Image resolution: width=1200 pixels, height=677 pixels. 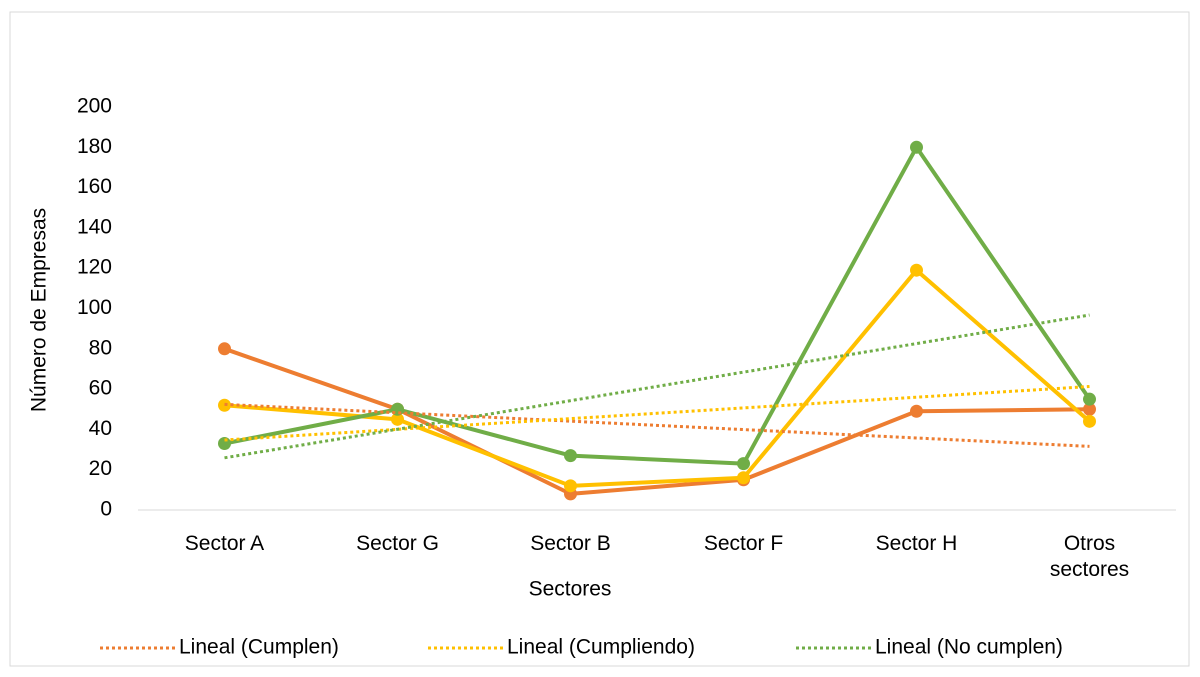 I want to click on x-tick-label: Sector A, so click(x=224, y=543).